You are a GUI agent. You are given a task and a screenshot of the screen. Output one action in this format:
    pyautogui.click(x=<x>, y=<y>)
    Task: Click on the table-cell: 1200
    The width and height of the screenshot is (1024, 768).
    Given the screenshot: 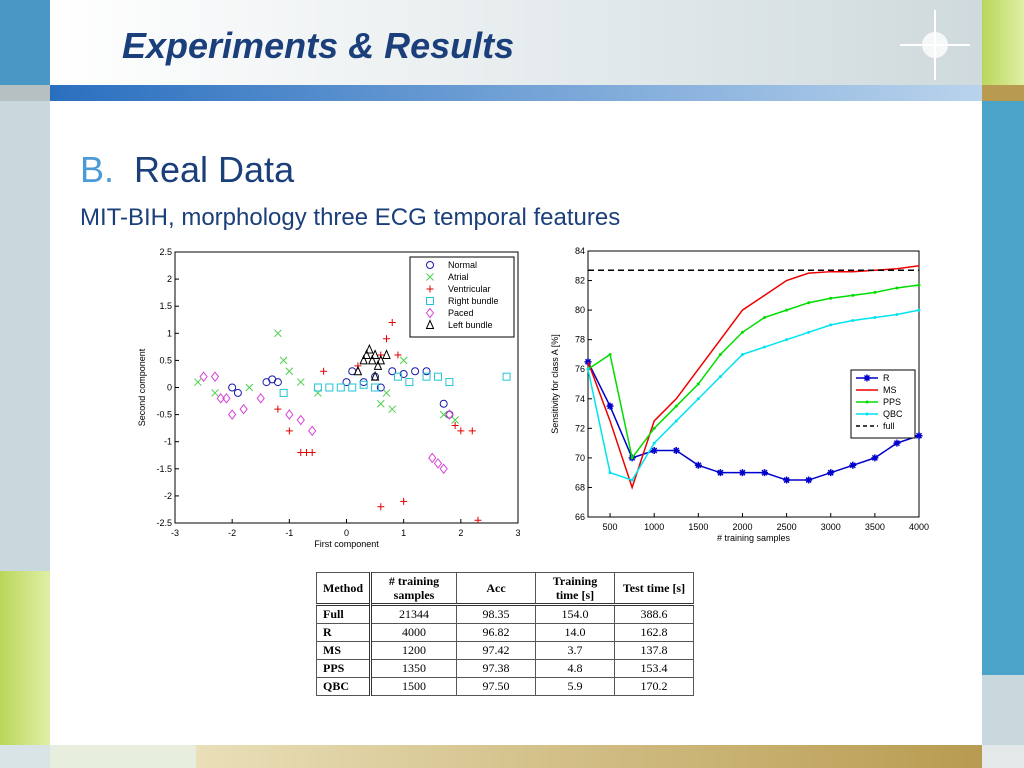 What is the action you would take?
    pyautogui.click(x=413, y=650)
    